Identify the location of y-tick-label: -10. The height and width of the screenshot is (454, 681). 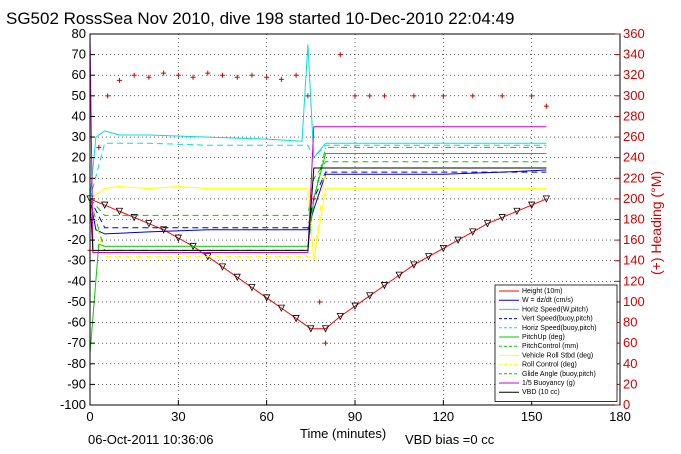
(76, 219).